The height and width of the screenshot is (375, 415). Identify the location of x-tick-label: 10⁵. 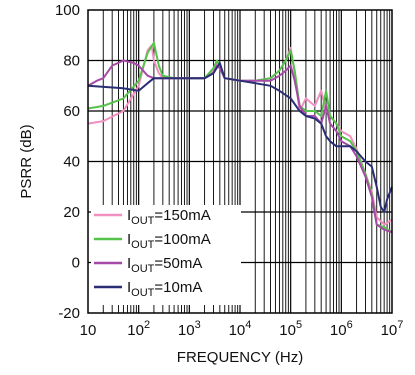
(290, 329).